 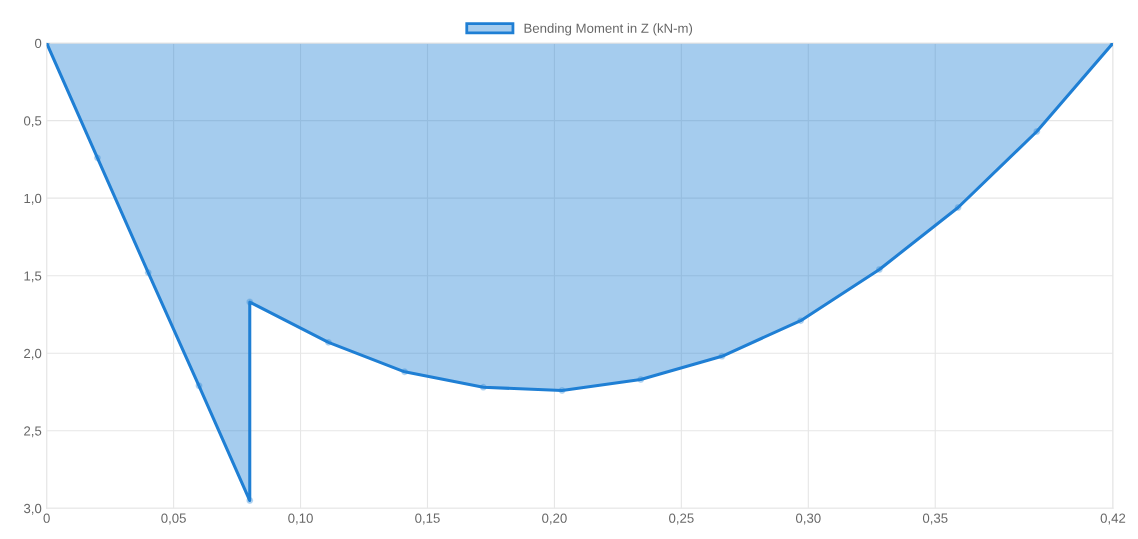 What do you see at coordinates (608, 29) in the screenshot?
I see `legend-label: Bending Moment in Z (kN-m)` at bounding box center [608, 29].